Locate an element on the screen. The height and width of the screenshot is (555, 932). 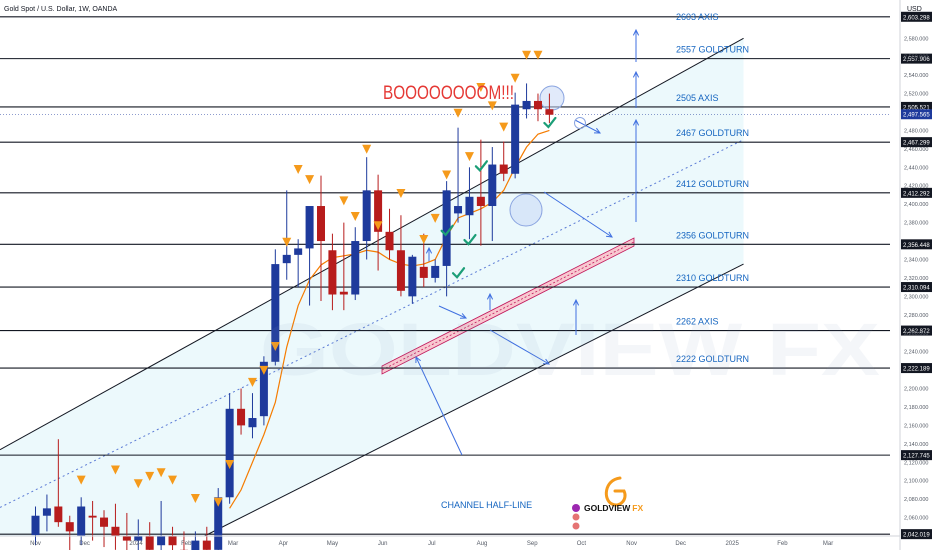
logo-text-main: GOLDVIEW is located at coordinates (607, 508).